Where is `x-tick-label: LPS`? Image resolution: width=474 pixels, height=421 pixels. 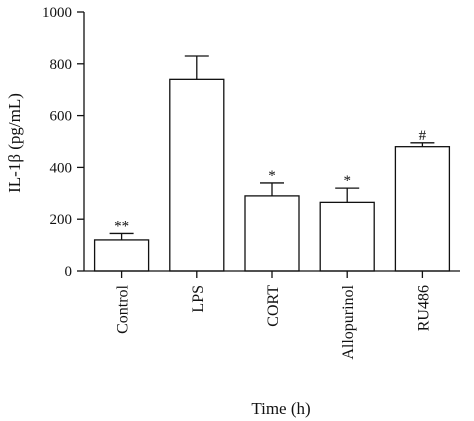
x-tick-label: LPS is located at coordinates (198, 299).